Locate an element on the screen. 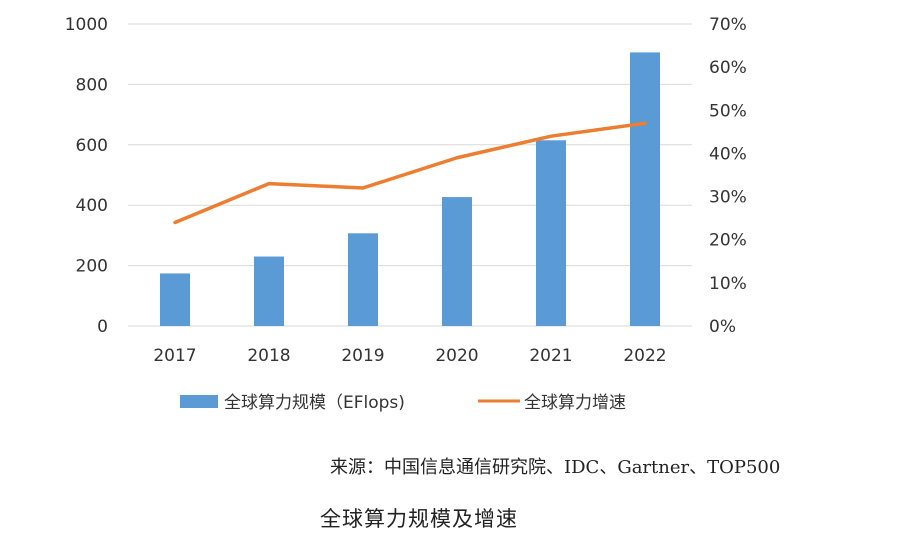 The image size is (901, 559). left-axis-tick-label: 400 is located at coordinates (92, 206).